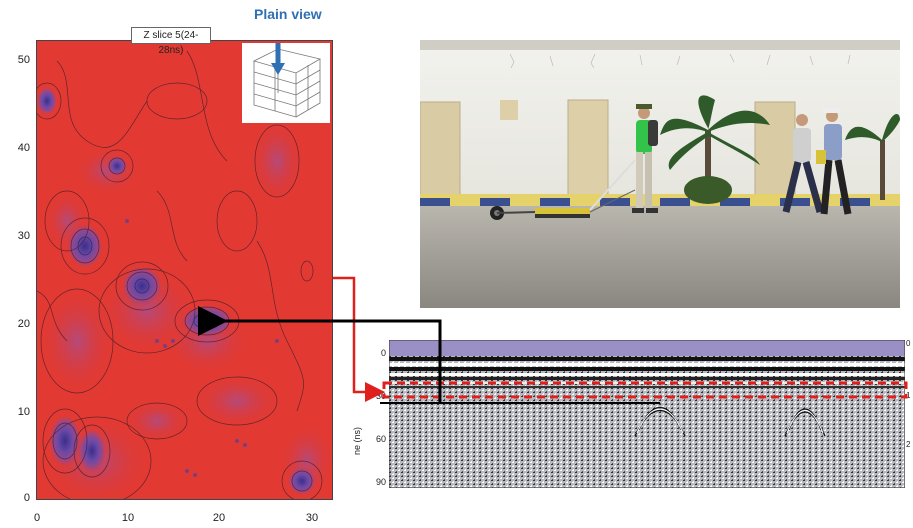  What do you see at coordinates (288, 14) in the screenshot?
I see `plain-view-label: Plain view` at bounding box center [288, 14].